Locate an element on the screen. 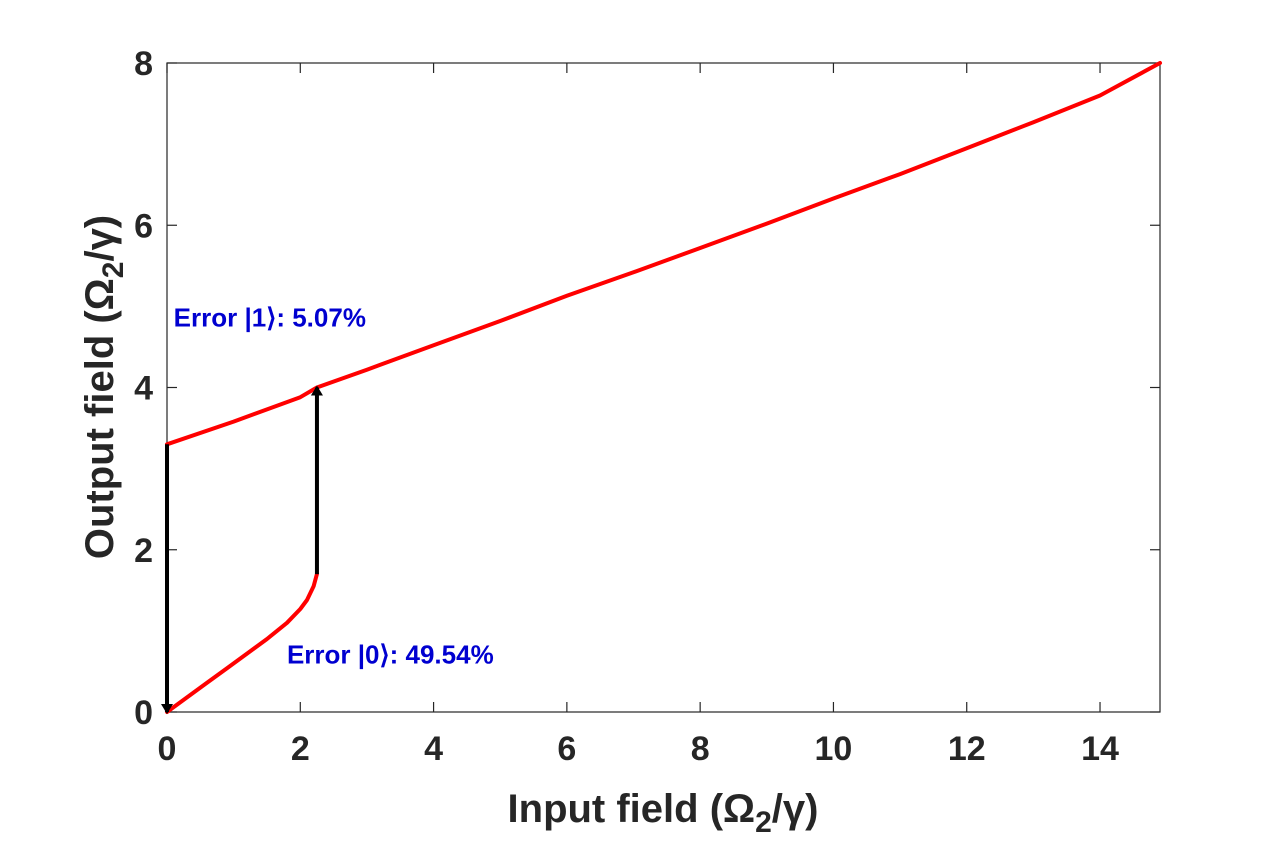 The image size is (1283, 849). x-tick-label: 10 is located at coordinates (834, 749).